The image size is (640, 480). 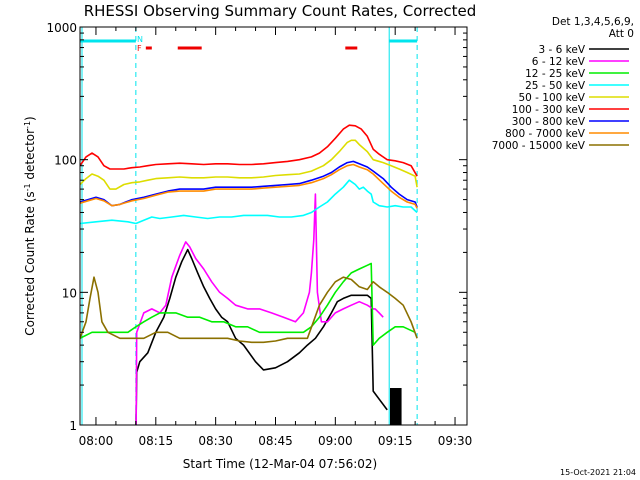 I want to click on x-tick-label: 09:00, so click(x=335, y=441).